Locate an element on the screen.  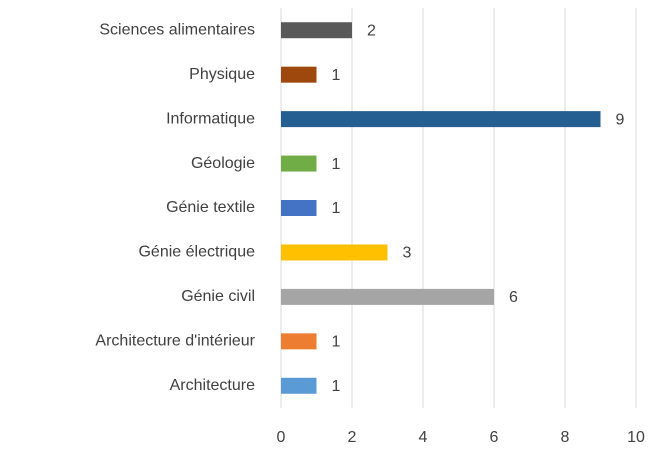
x-tick-label: 10 is located at coordinates (636, 437).